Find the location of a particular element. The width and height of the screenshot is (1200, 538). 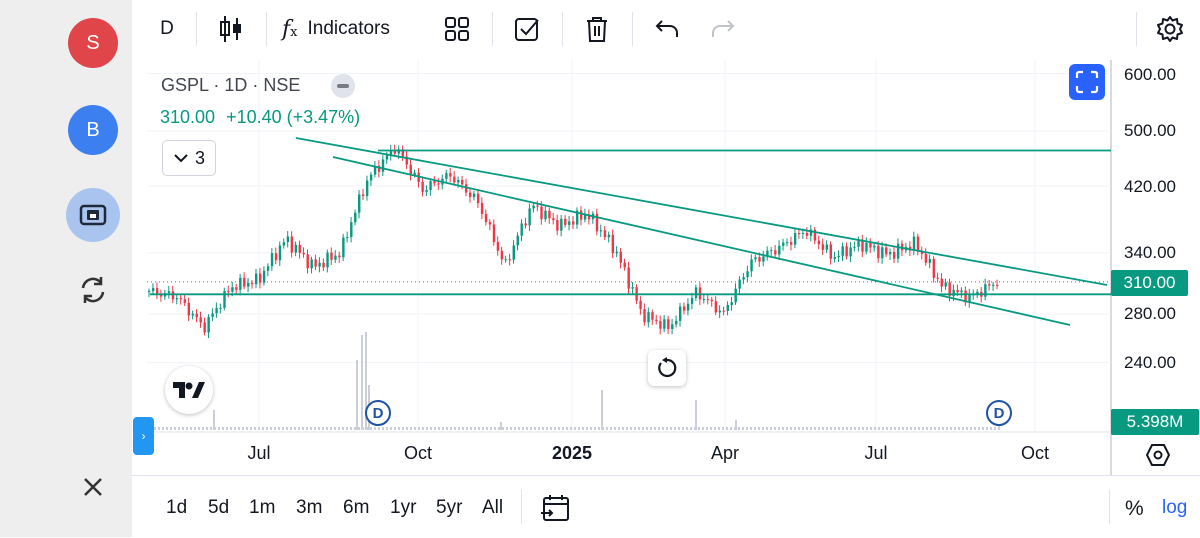

percent-scale-toggle: % is located at coordinates (1134, 508).